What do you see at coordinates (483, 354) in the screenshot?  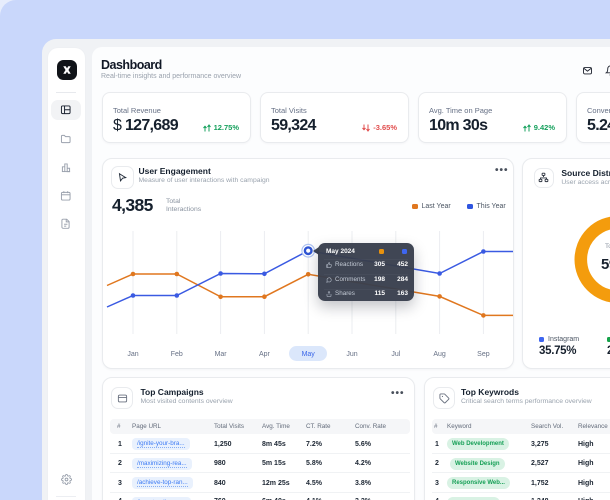 I see `svg-text: Sep` at bounding box center [483, 354].